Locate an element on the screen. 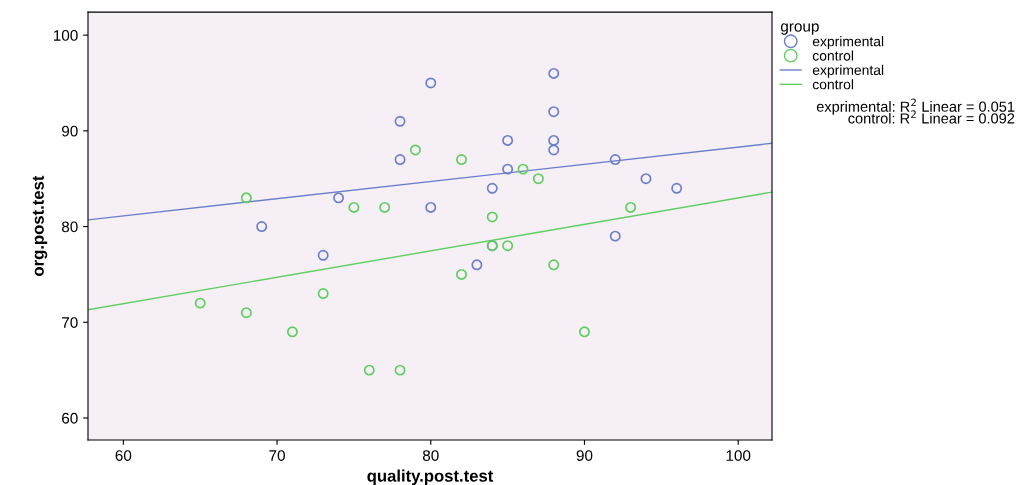 The image size is (1018, 485). y-tick-label: 60 is located at coordinates (70, 418).